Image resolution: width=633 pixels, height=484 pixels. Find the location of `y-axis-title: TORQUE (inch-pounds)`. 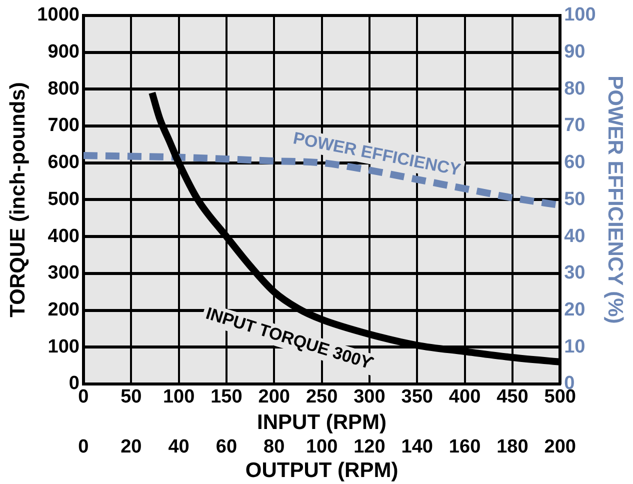

y-axis-title: TORQUE (inch-pounds) is located at coordinates (18, 200).